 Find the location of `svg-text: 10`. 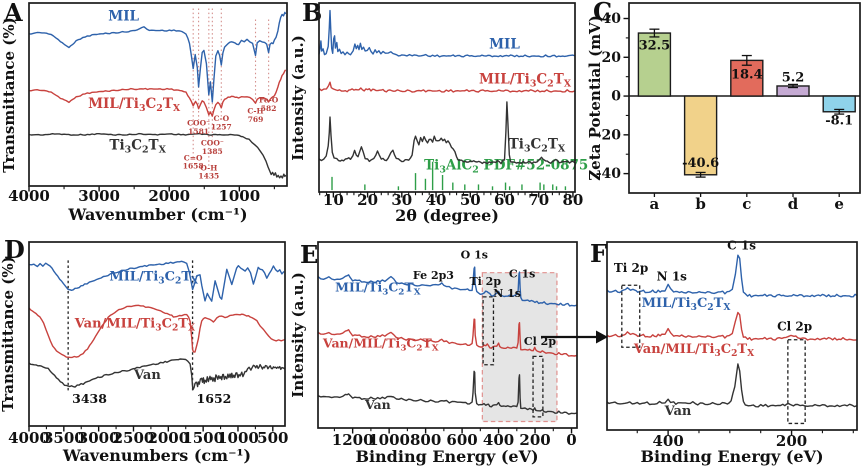

svg-text: 10 is located at coordinates (333, 200).